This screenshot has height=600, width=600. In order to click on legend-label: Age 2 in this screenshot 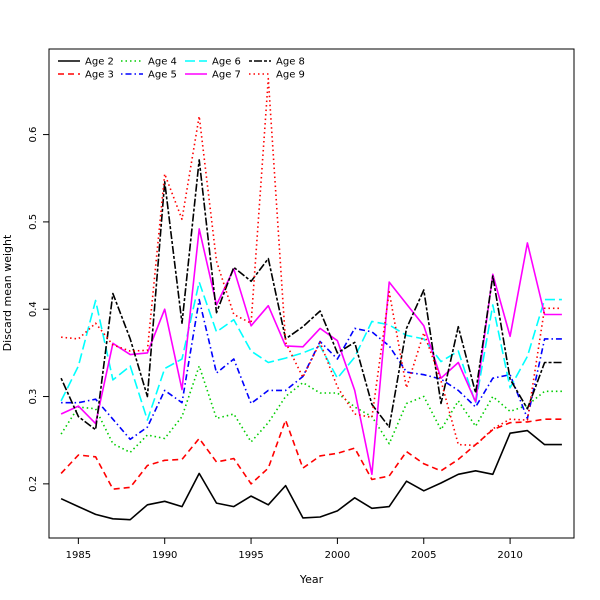, I will do `click(99, 62)`.